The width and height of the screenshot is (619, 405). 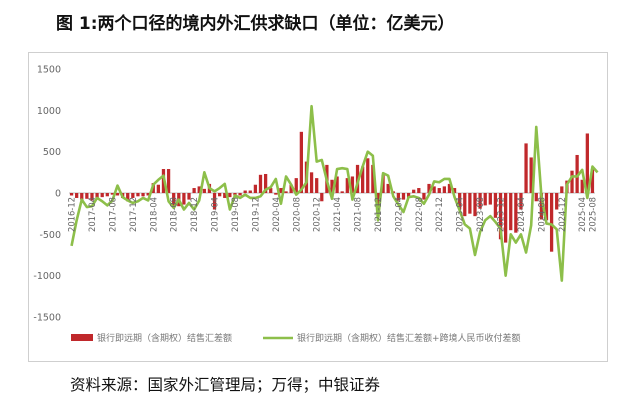 I want to click on x-tick-label: 2022-08, so click(x=419, y=214).